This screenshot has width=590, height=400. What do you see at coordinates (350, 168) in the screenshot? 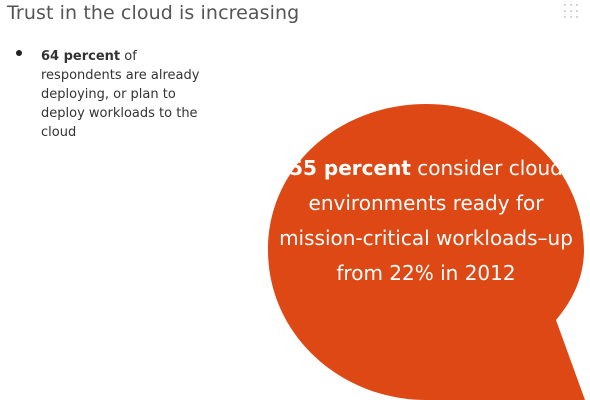
I see `callout-highlight: 55 percent` at bounding box center [350, 168].